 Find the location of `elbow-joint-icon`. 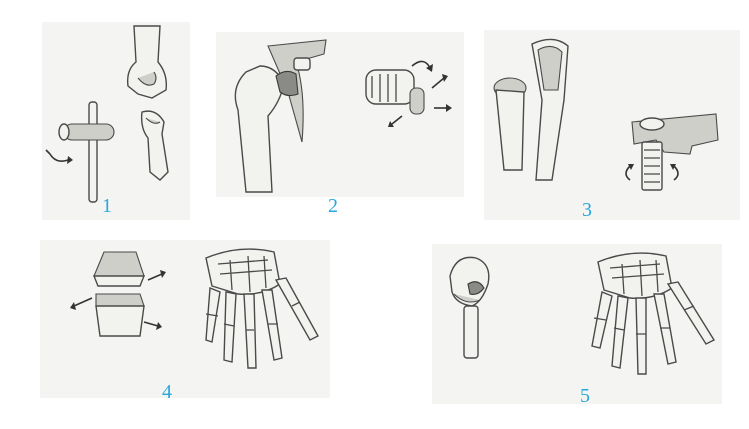

elbow-joint-icon is located at coordinates (147, 103).